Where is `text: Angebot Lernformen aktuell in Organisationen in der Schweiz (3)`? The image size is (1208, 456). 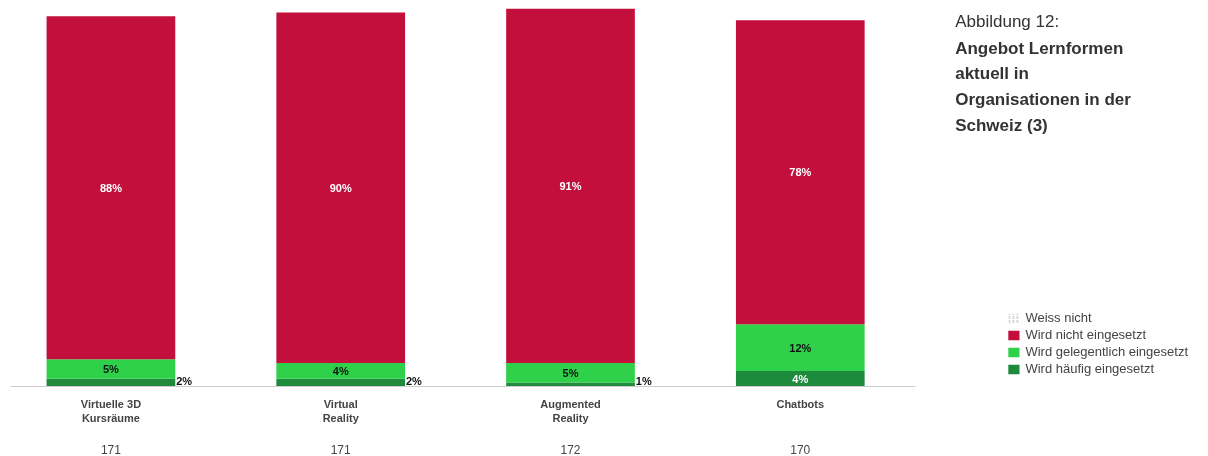 text: Angebot Lernformen aktuell in Organisationen in der Schweiz (3) is located at coordinates (1043, 86).